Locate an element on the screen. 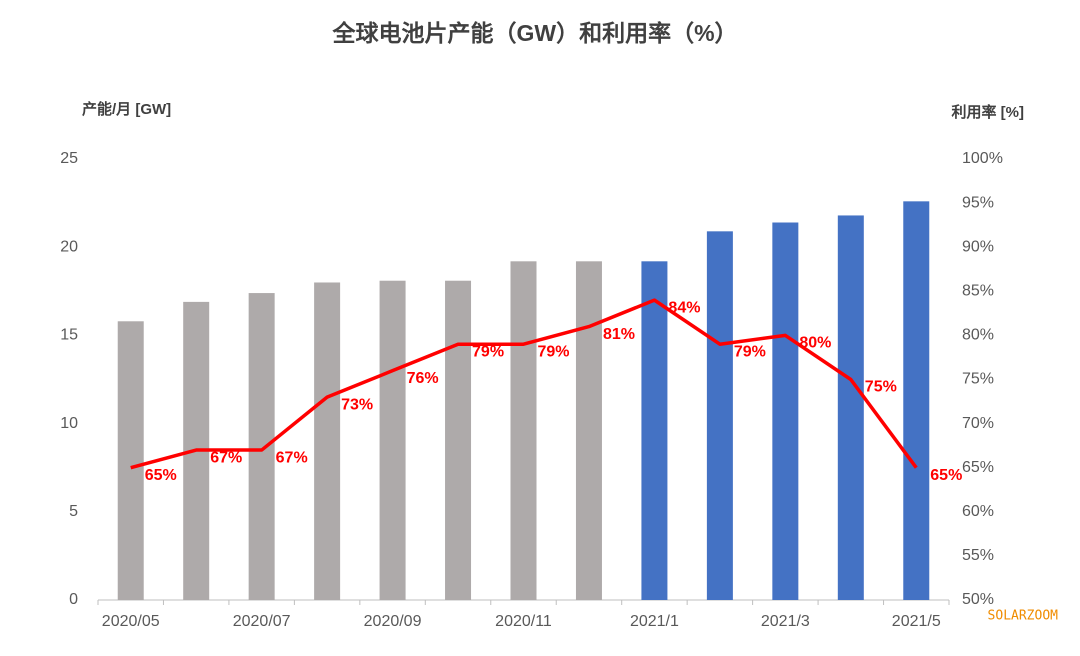 This screenshot has width=1080, height=656. data-label: 73% is located at coordinates (357, 404).